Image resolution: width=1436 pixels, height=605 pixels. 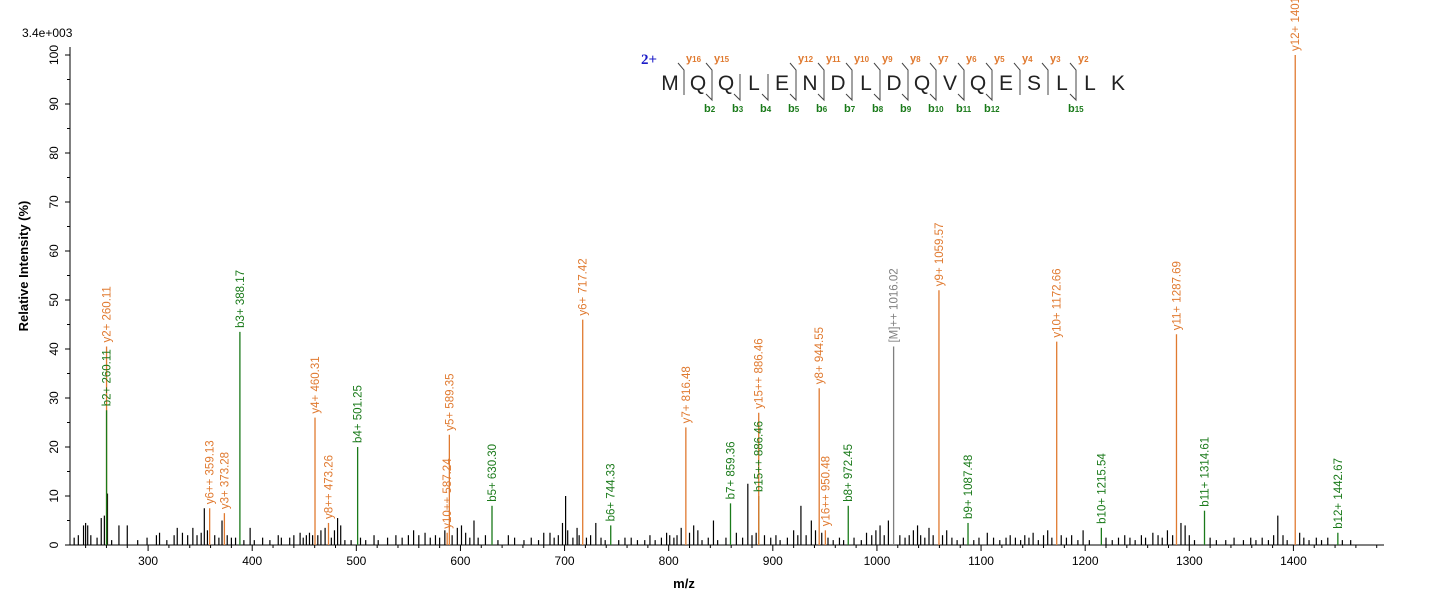 I want to click on b-ion-index: b2, so click(x=710, y=109).